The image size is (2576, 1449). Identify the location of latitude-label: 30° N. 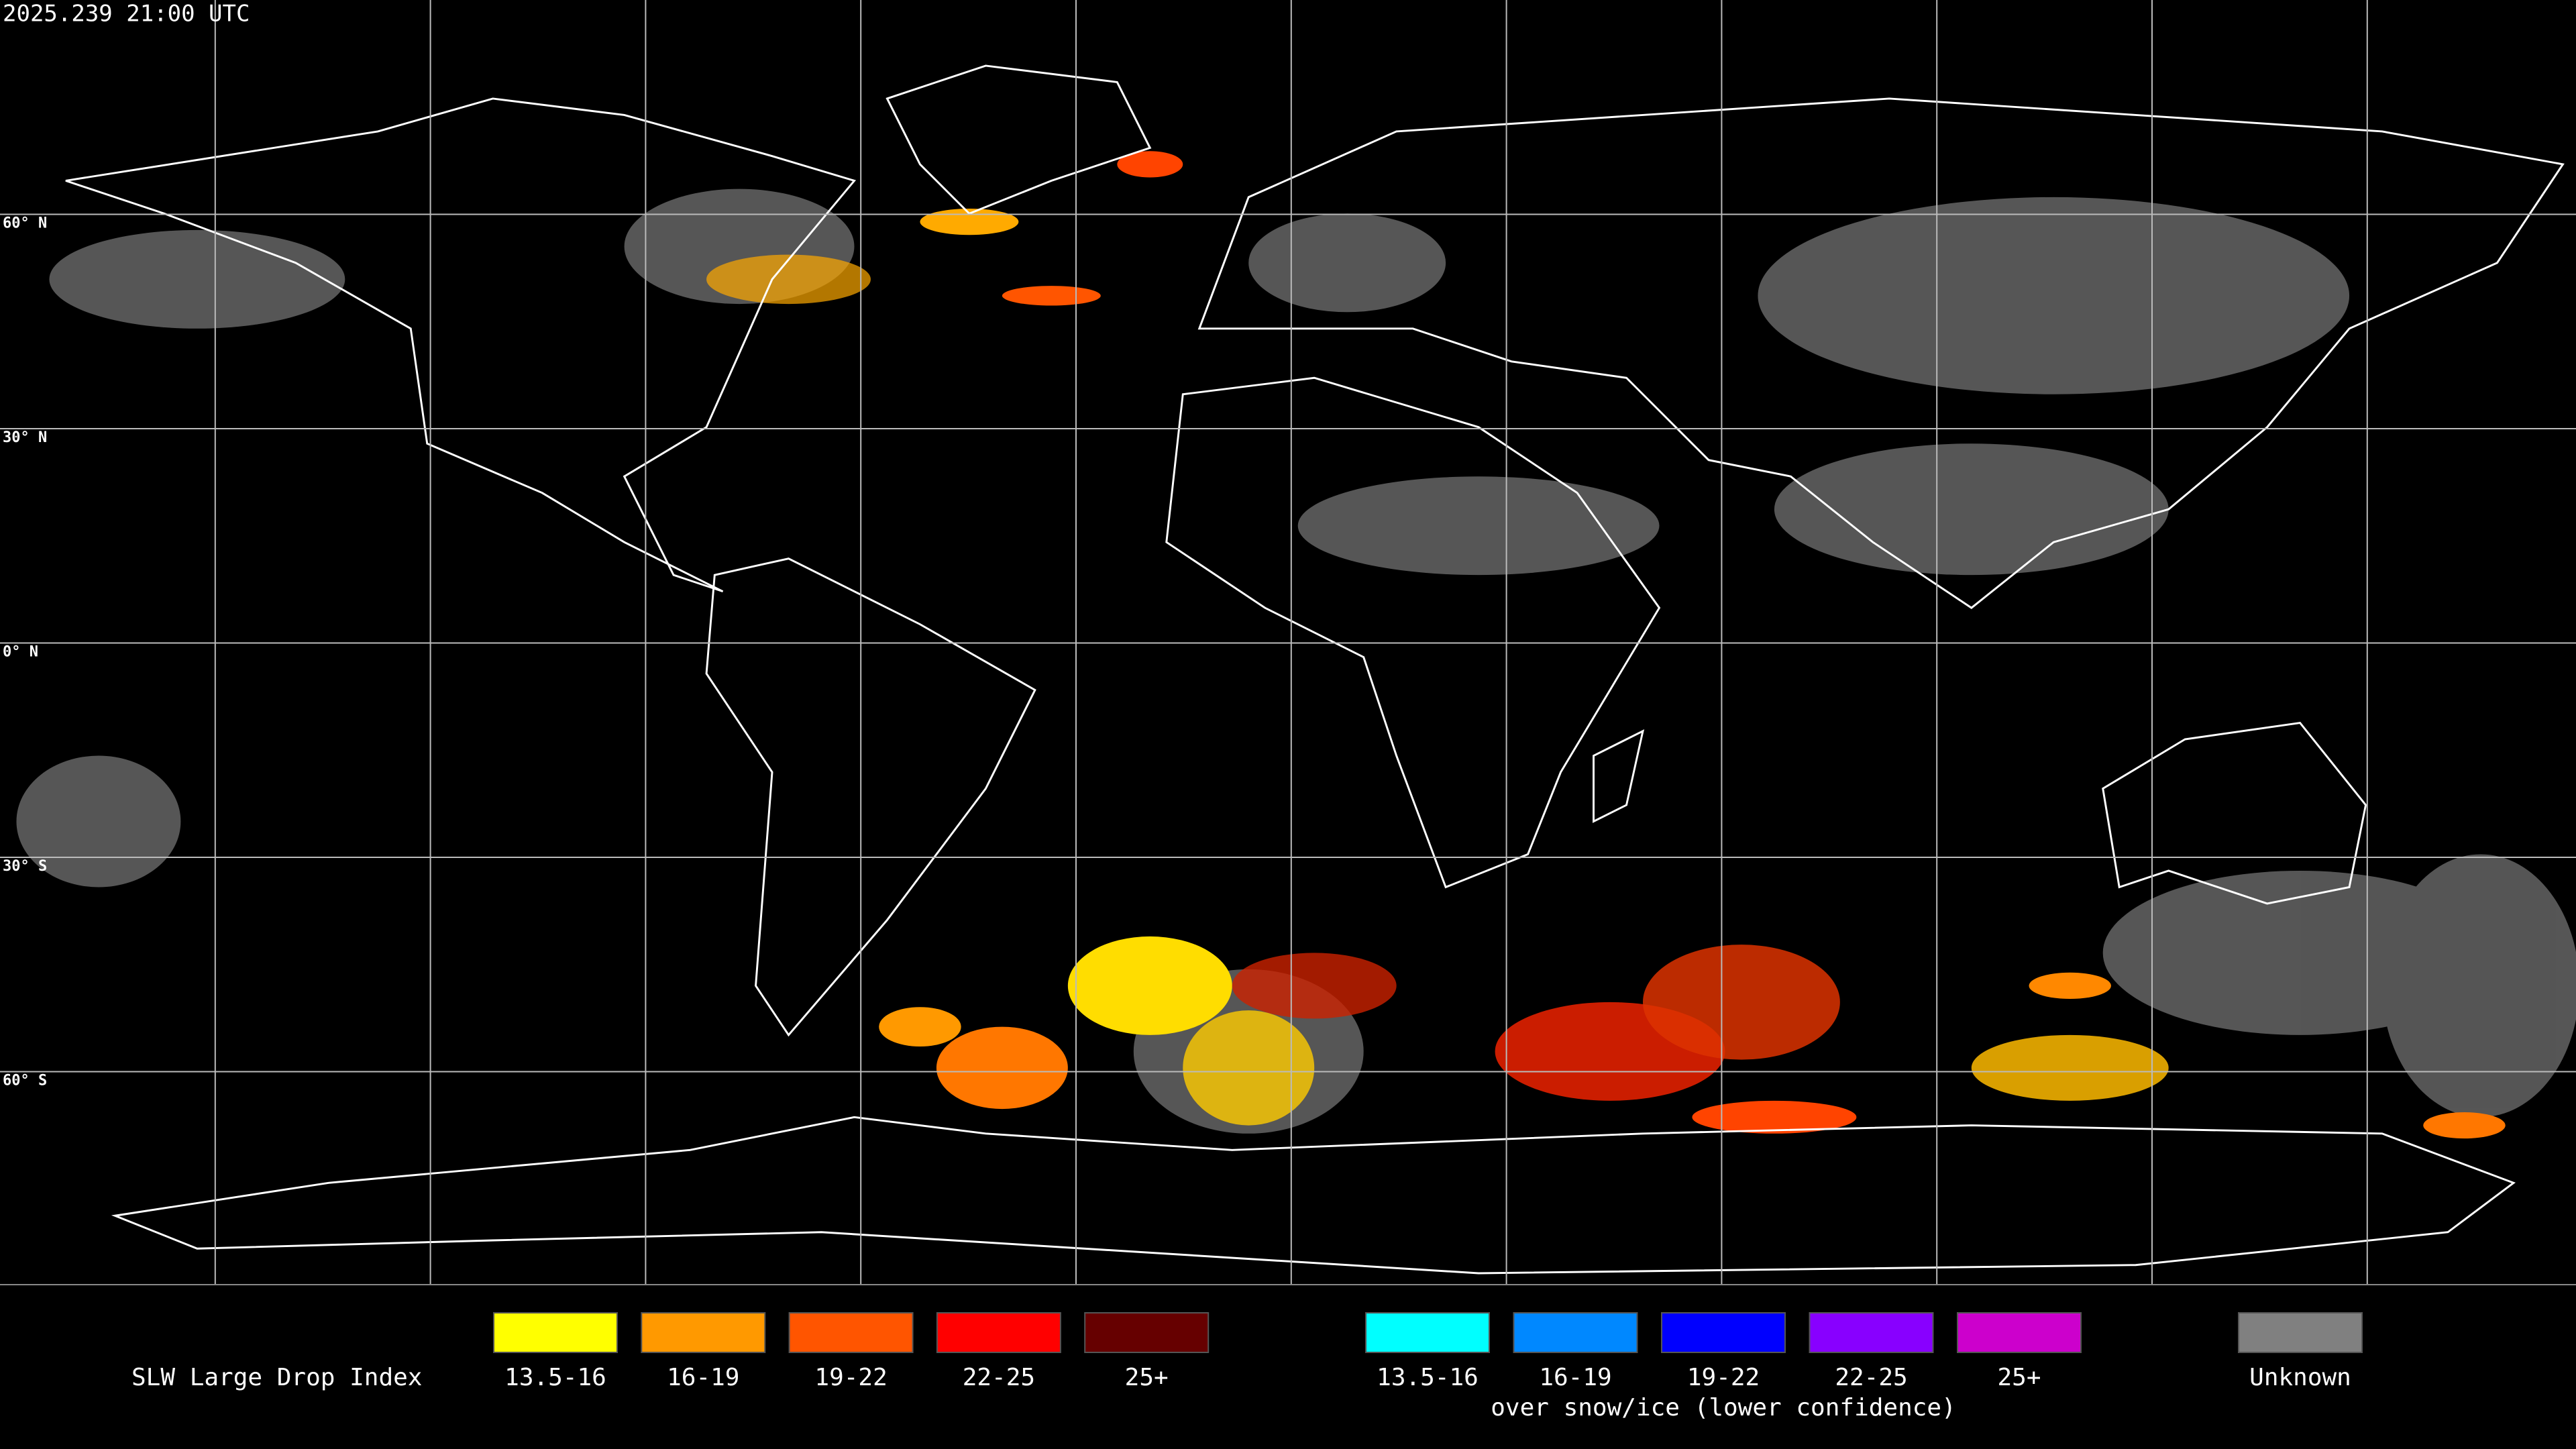
(25, 437).